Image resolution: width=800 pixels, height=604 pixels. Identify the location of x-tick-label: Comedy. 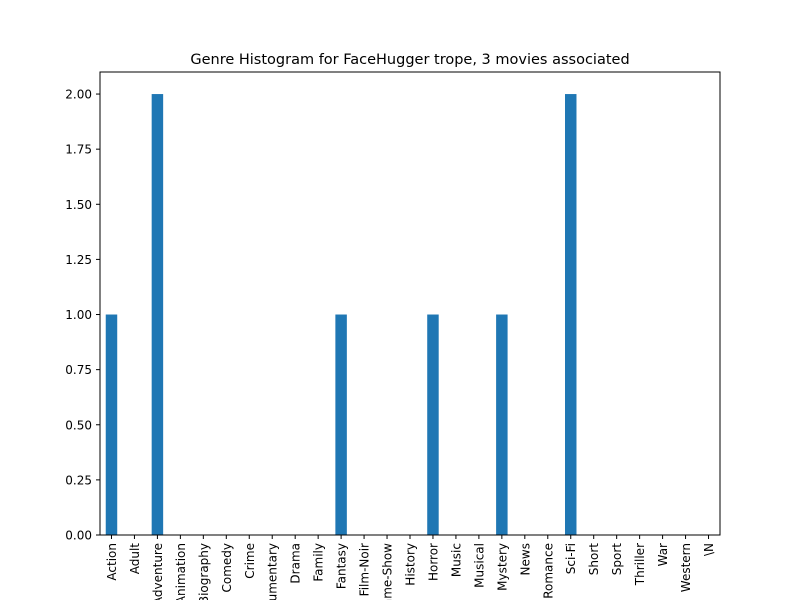
(227, 568).